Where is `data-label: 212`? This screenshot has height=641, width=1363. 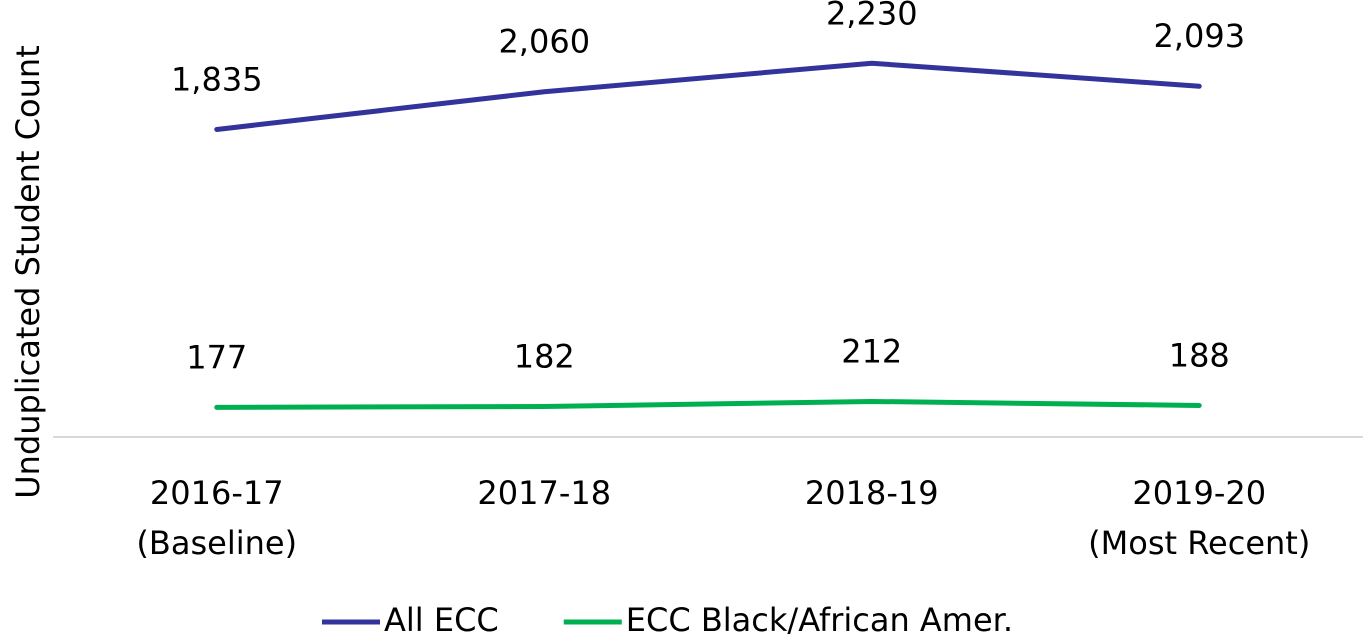 data-label: 212 is located at coordinates (871, 351).